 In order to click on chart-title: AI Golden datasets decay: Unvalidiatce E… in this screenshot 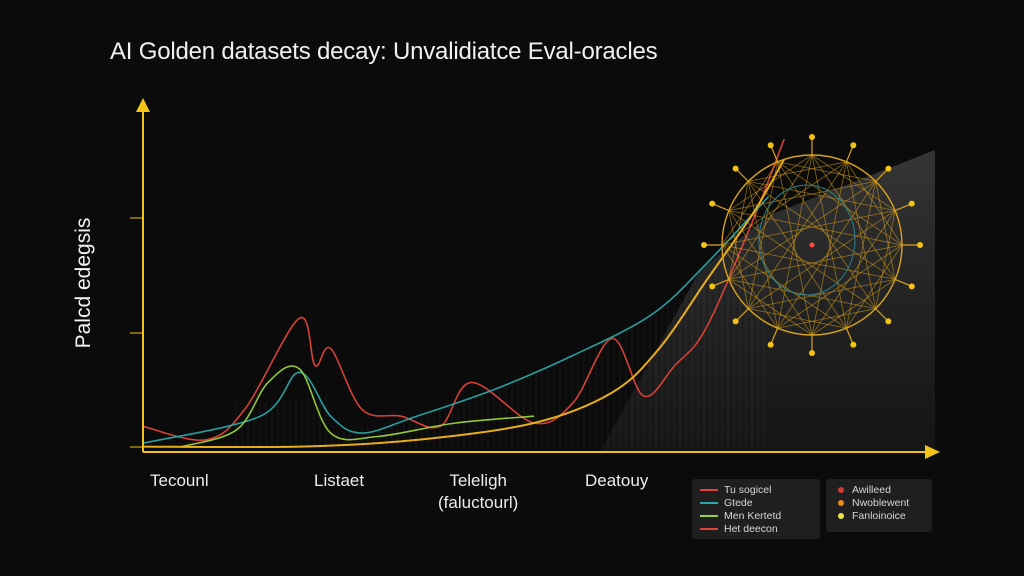, I will do `click(384, 51)`.